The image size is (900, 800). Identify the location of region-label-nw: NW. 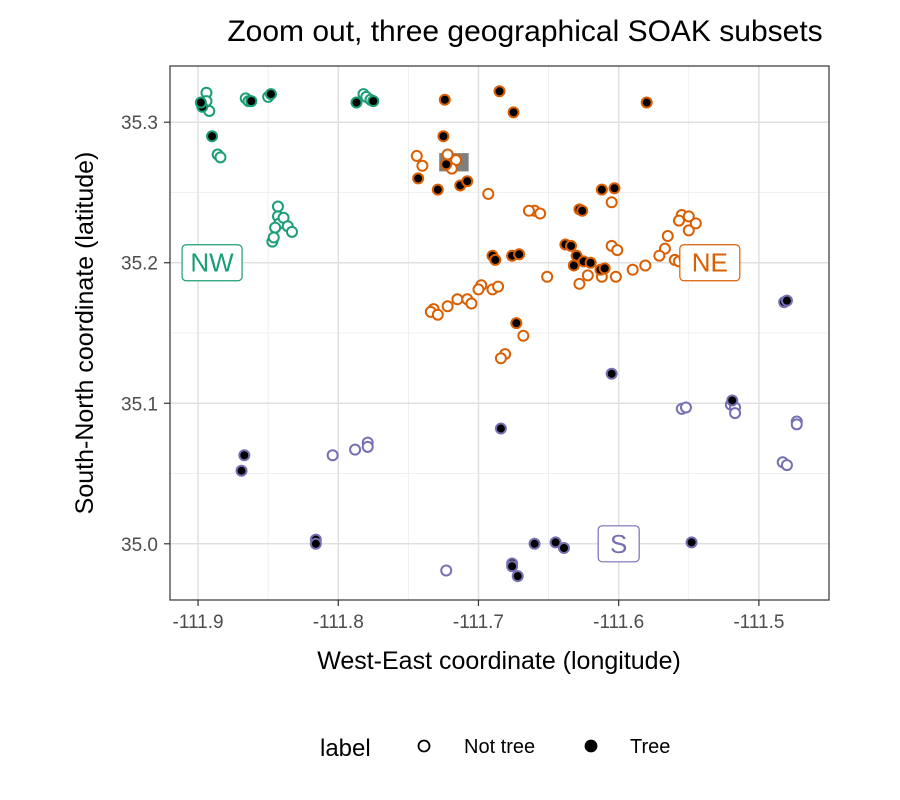
(212, 263).